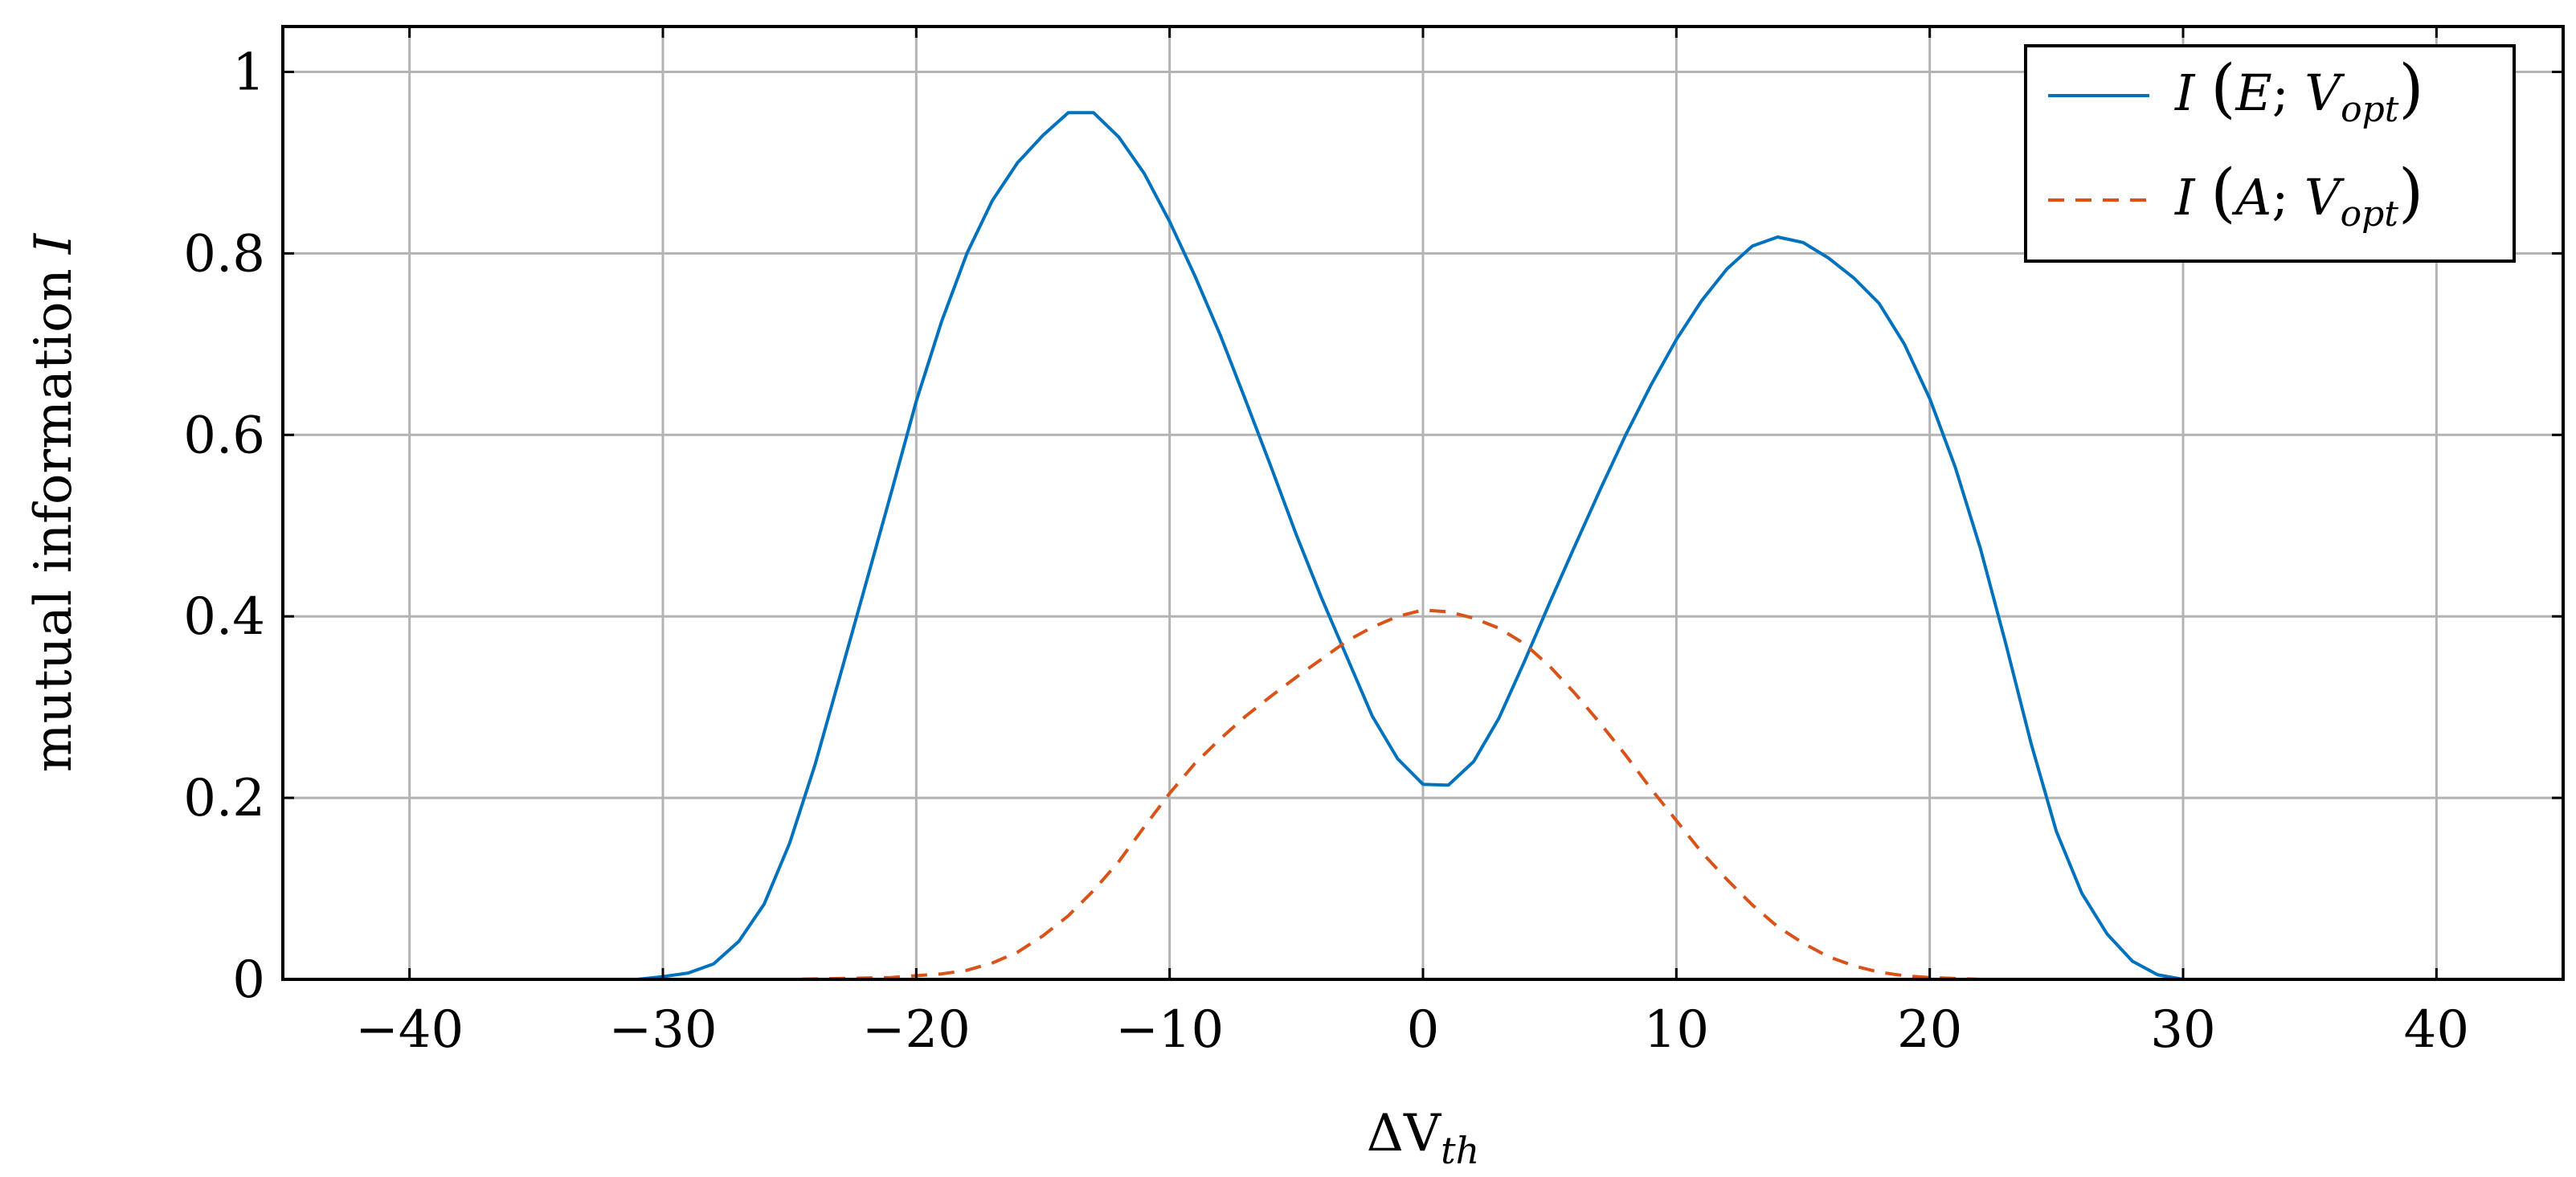 The height and width of the screenshot is (1177, 2576). Describe the element at coordinates (916, 1030) in the screenshot. I see `x-tick-label: −20` at that location.